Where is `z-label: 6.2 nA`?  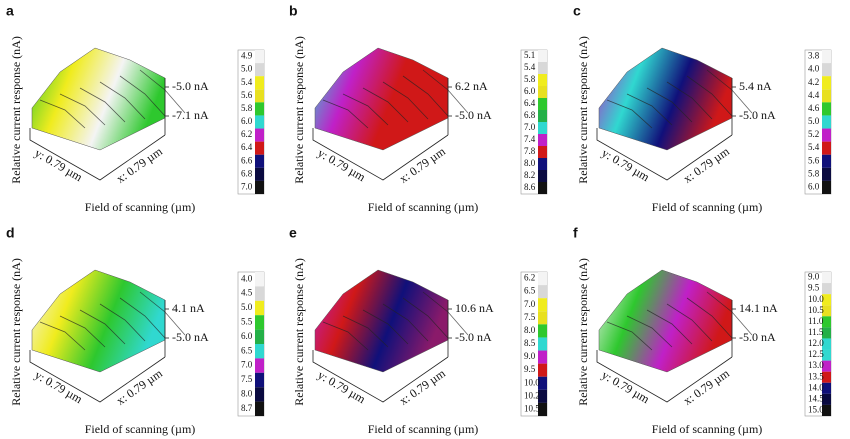 z-label: 6.2 nA is located at coordinates (471, 86).